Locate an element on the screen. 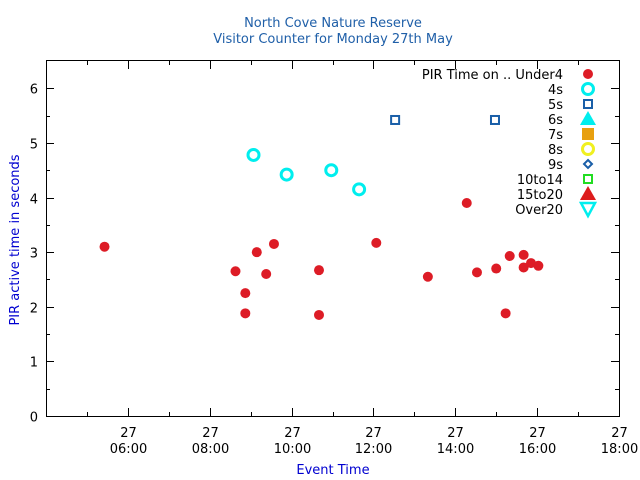 The image size is (640, 480). legend-marker-7s is located at coordinates (588, 134).